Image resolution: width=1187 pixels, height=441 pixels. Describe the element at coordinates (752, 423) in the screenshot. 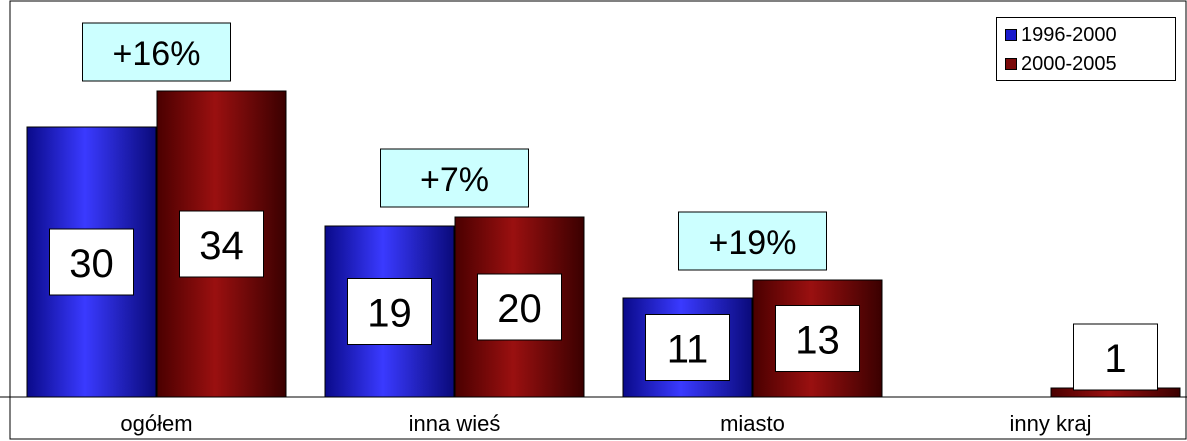

I see `x-tick-label: miasto` at that location.